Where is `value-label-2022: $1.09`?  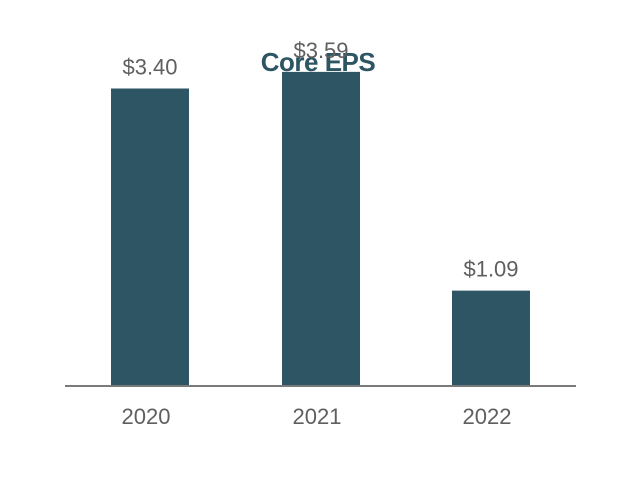
value-label-2022: $1.09 is located at coordinates (490, 269).